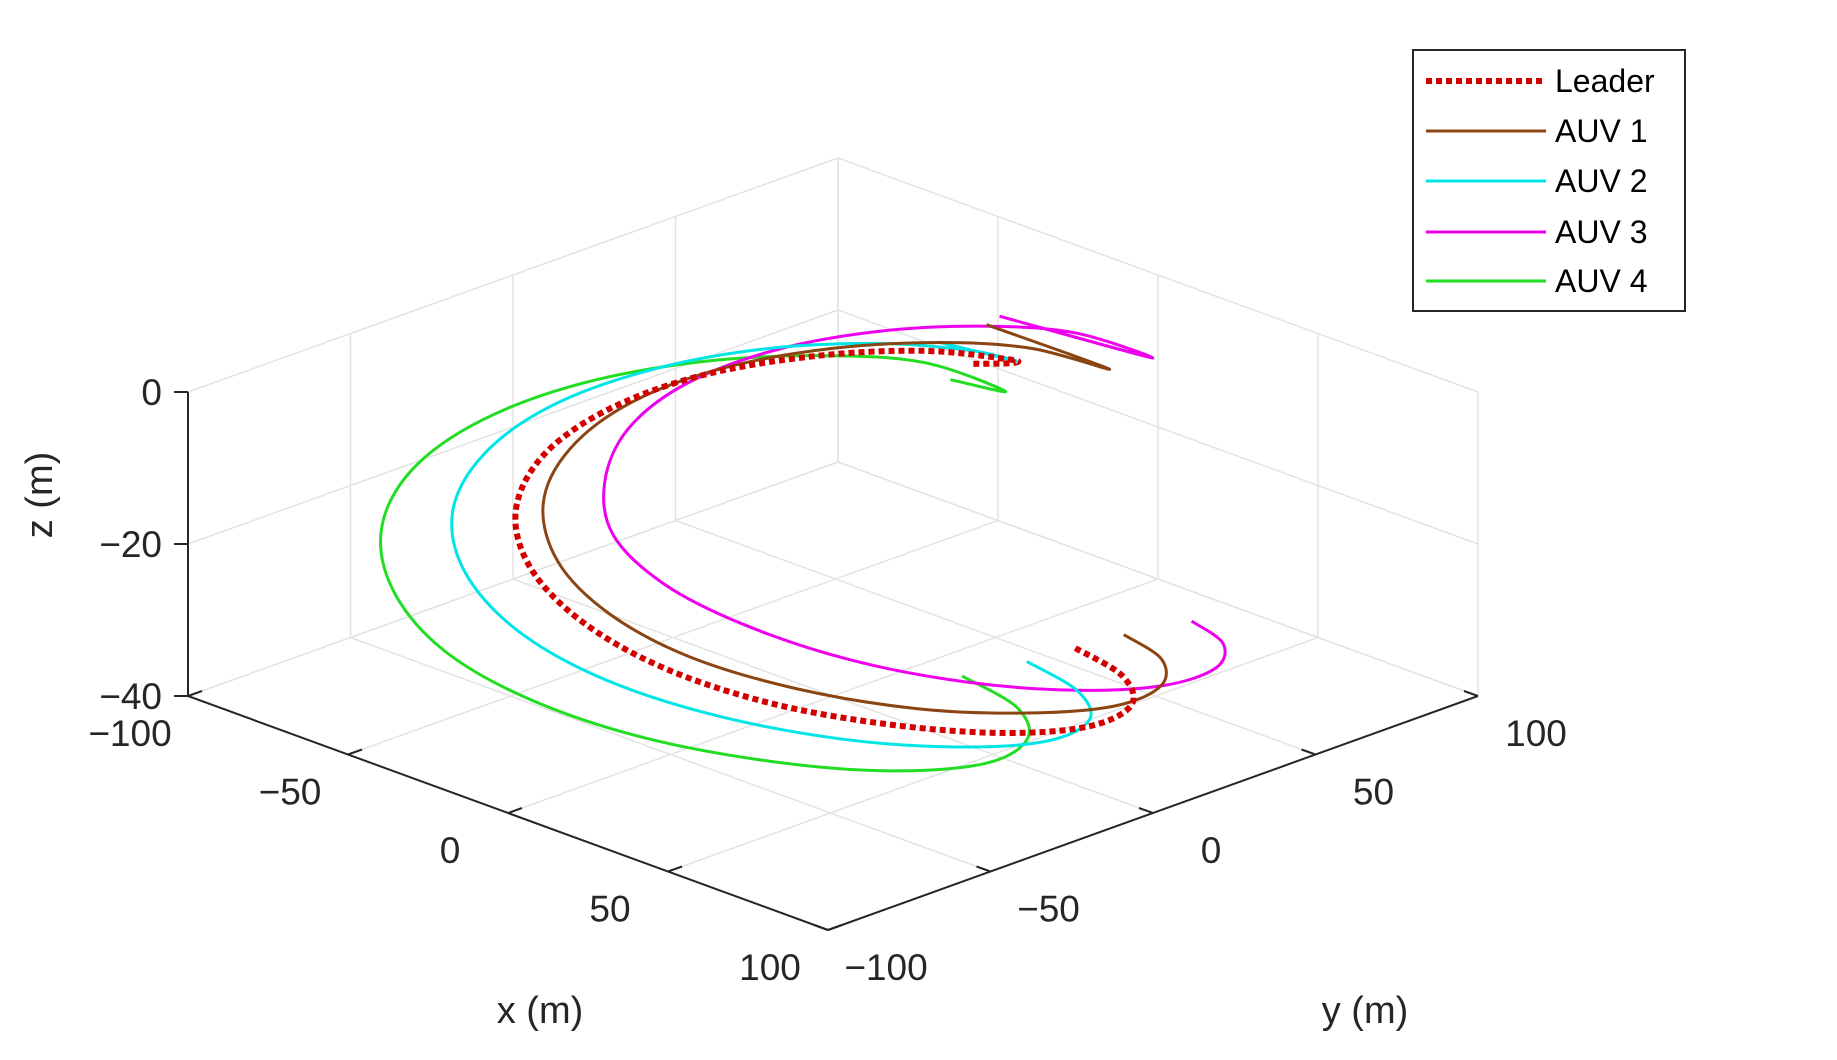 This screenshot has height=1060, width=1837. Describe the element at coordinates (1211, 850) in the screenshot. I see `y-tick-label: 0` at that location.